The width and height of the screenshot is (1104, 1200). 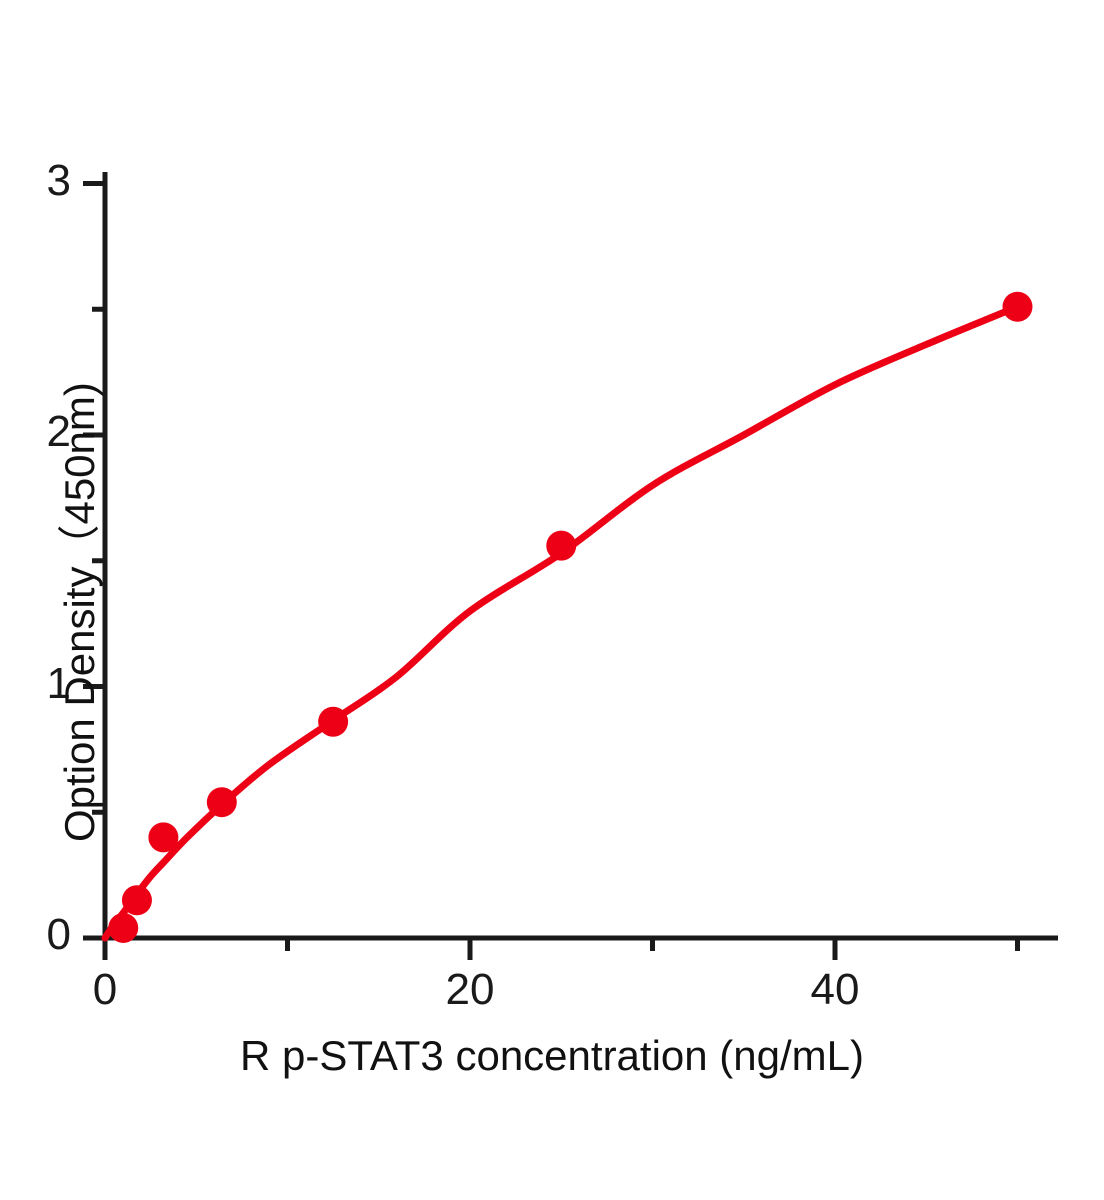 What do you see at coordinates (58, 431) in the screenshot?
I see `y-axis-tick-label: 2` at bounding box center [58, 431].